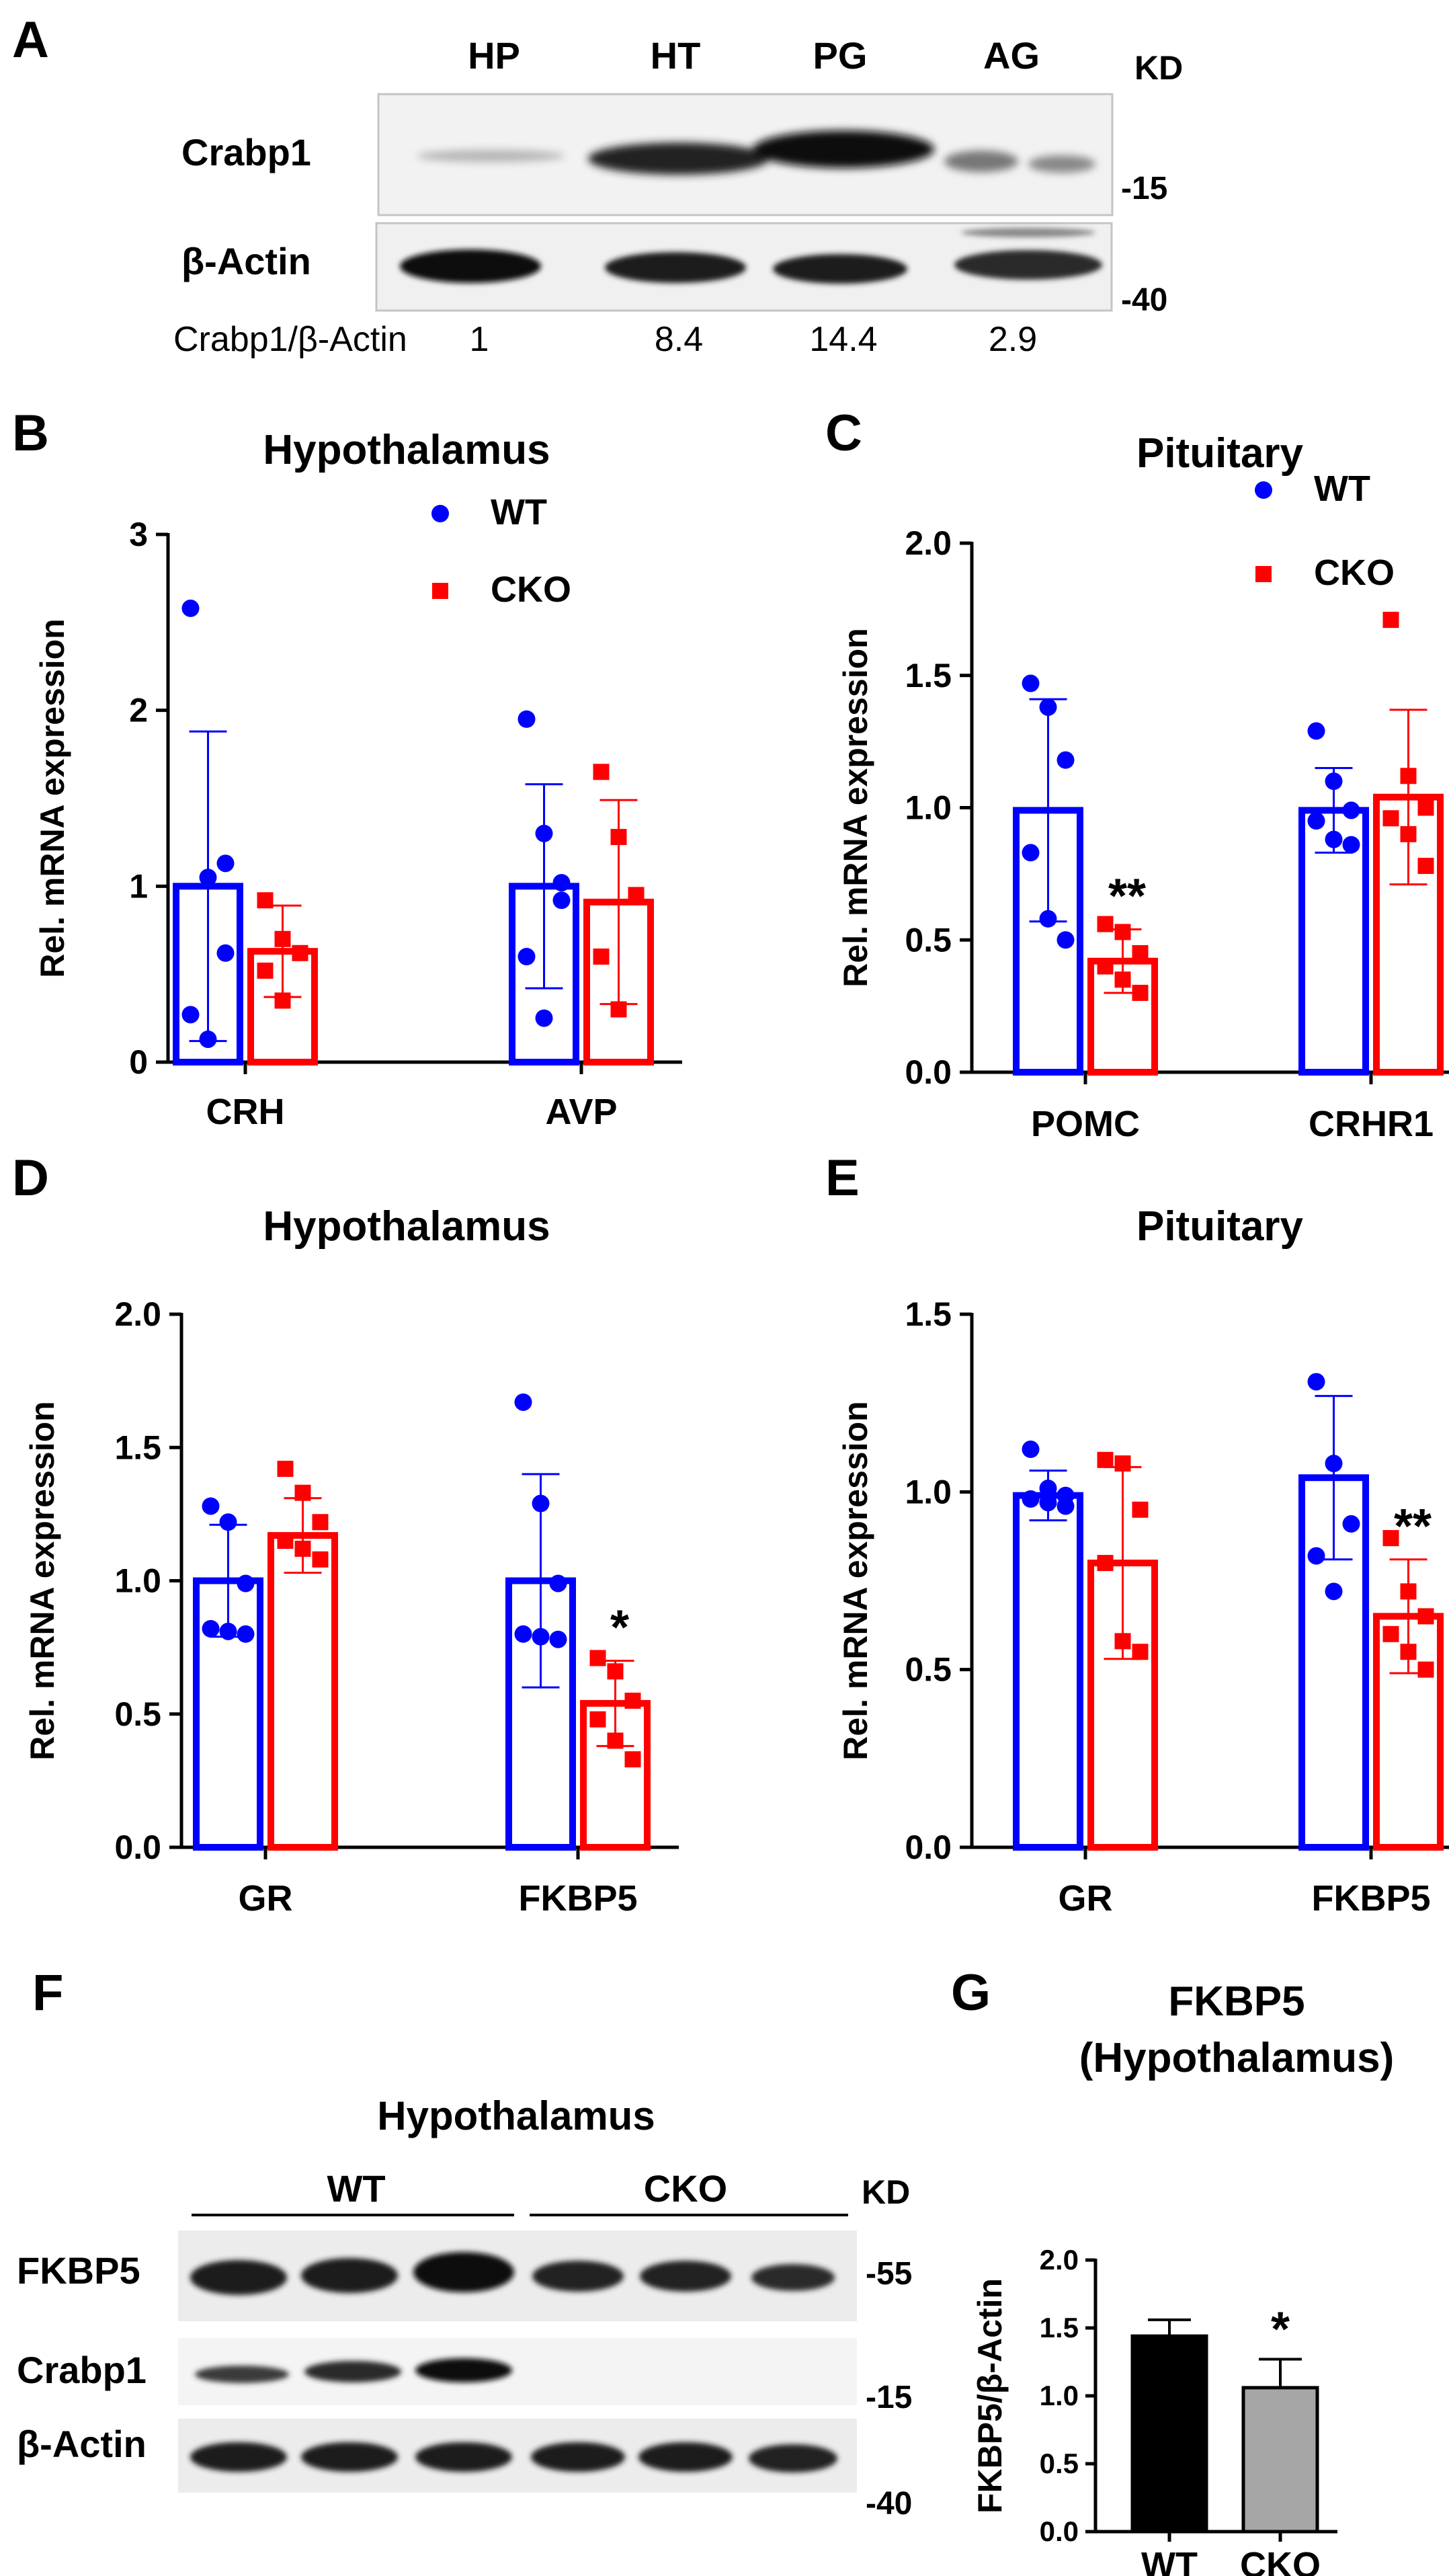 The height and width of the screenshot is (2576, 1449). What do you see at coordinates (1220, 1226) in the screenshot?
I see `chart-title: Pituitary` at bounding box center [1220, 1226].